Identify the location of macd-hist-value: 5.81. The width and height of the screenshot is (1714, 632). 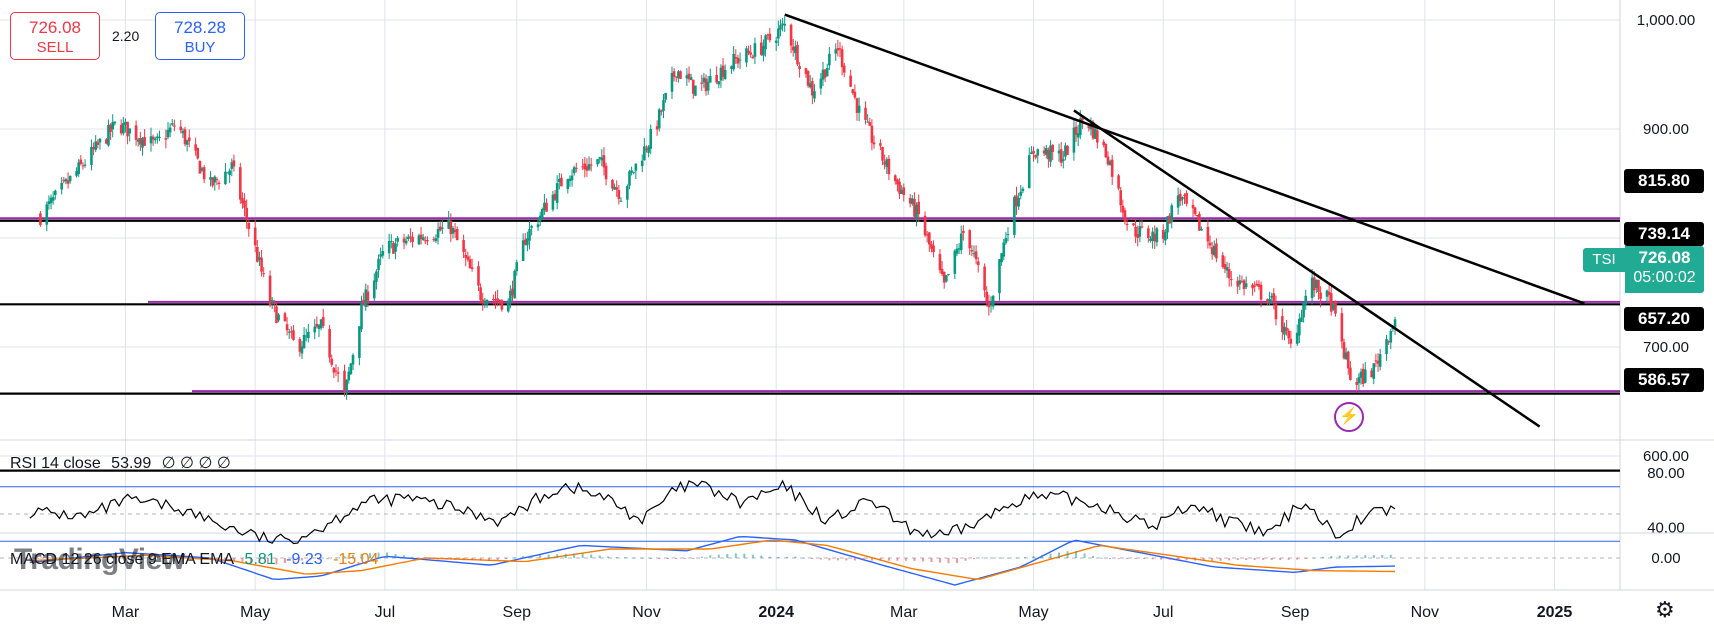
(260, 559).